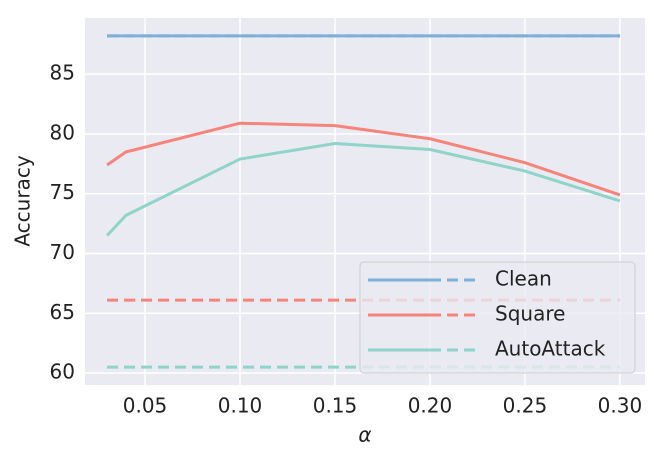  What do you see at coordinates (62, 132) in the screenshot?
I see `y-tick-label: 80` at bounding box center [62, 132].